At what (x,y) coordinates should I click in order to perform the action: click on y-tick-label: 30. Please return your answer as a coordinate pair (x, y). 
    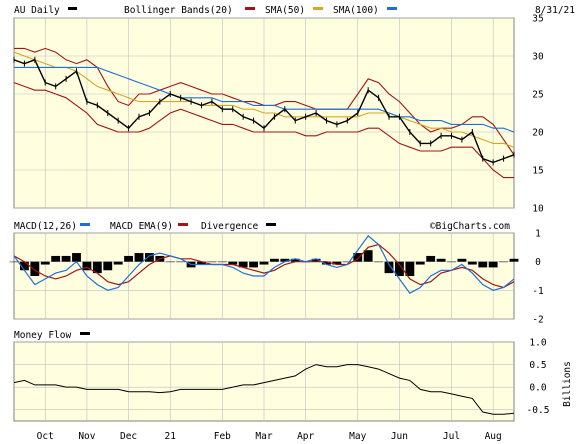
    Looking at the image, I should click on (538, 57).